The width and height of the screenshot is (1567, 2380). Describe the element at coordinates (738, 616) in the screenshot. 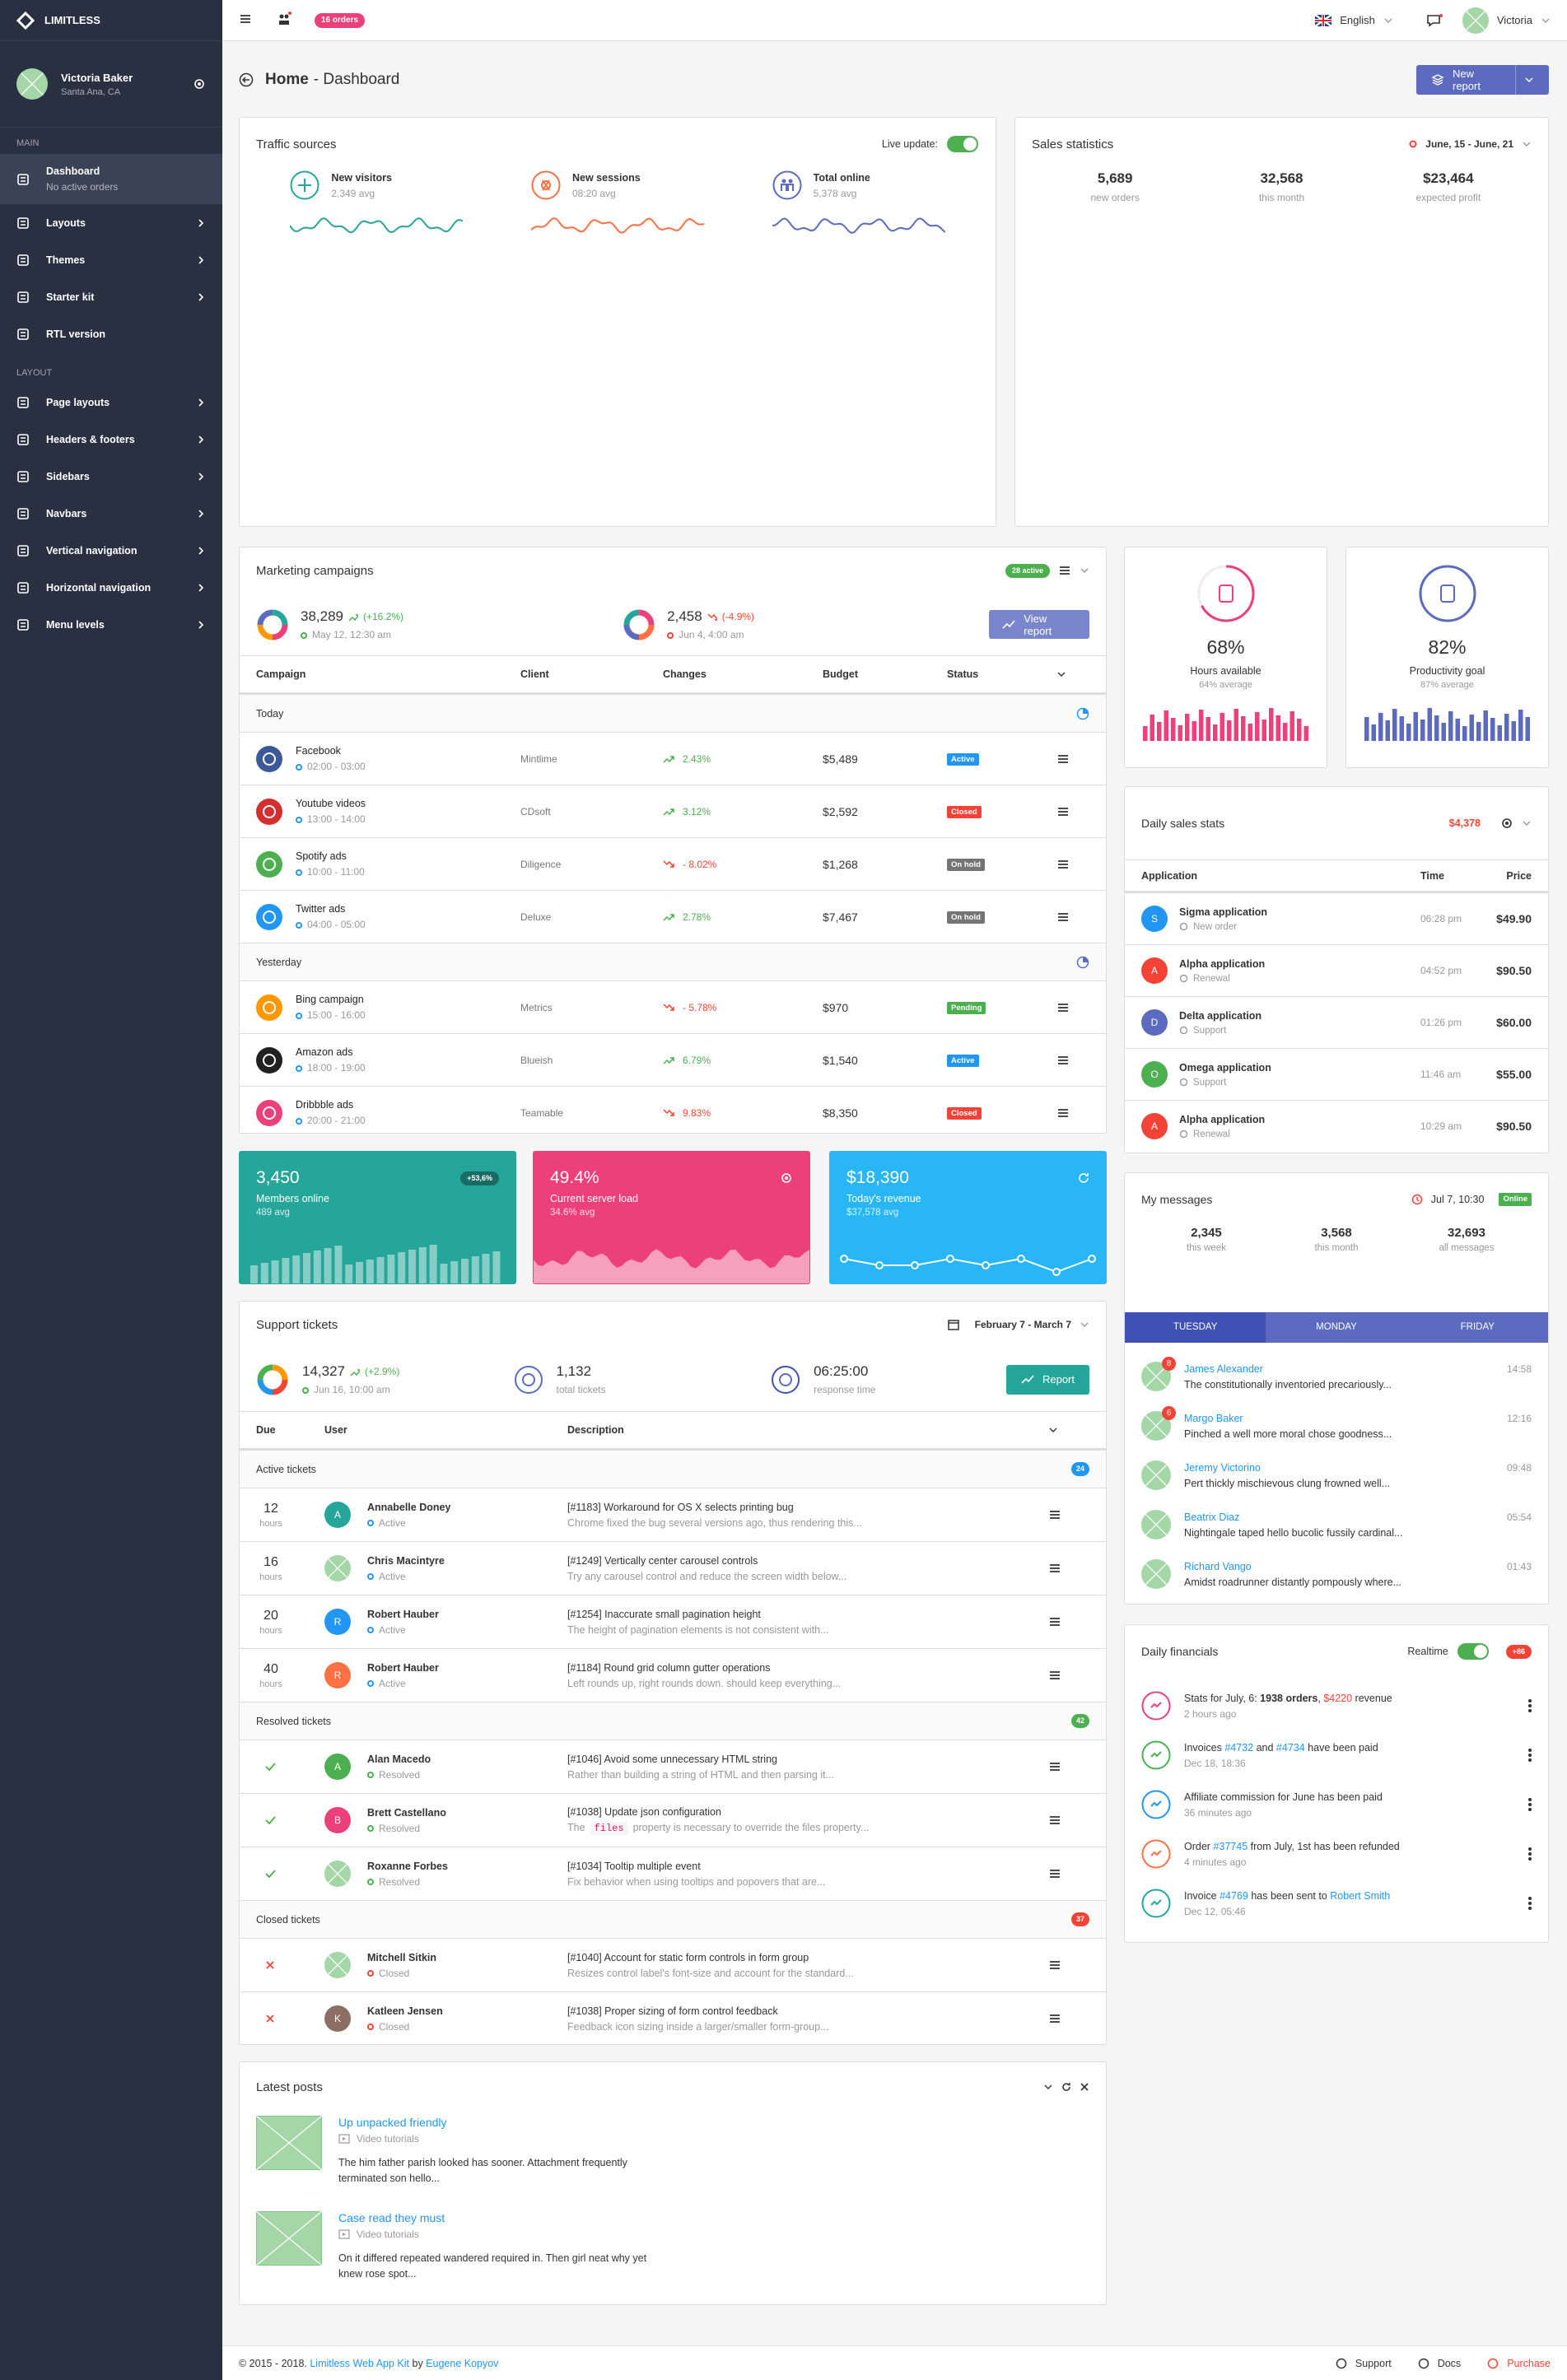

I see `summary-change: (-4.9%)` at that location.